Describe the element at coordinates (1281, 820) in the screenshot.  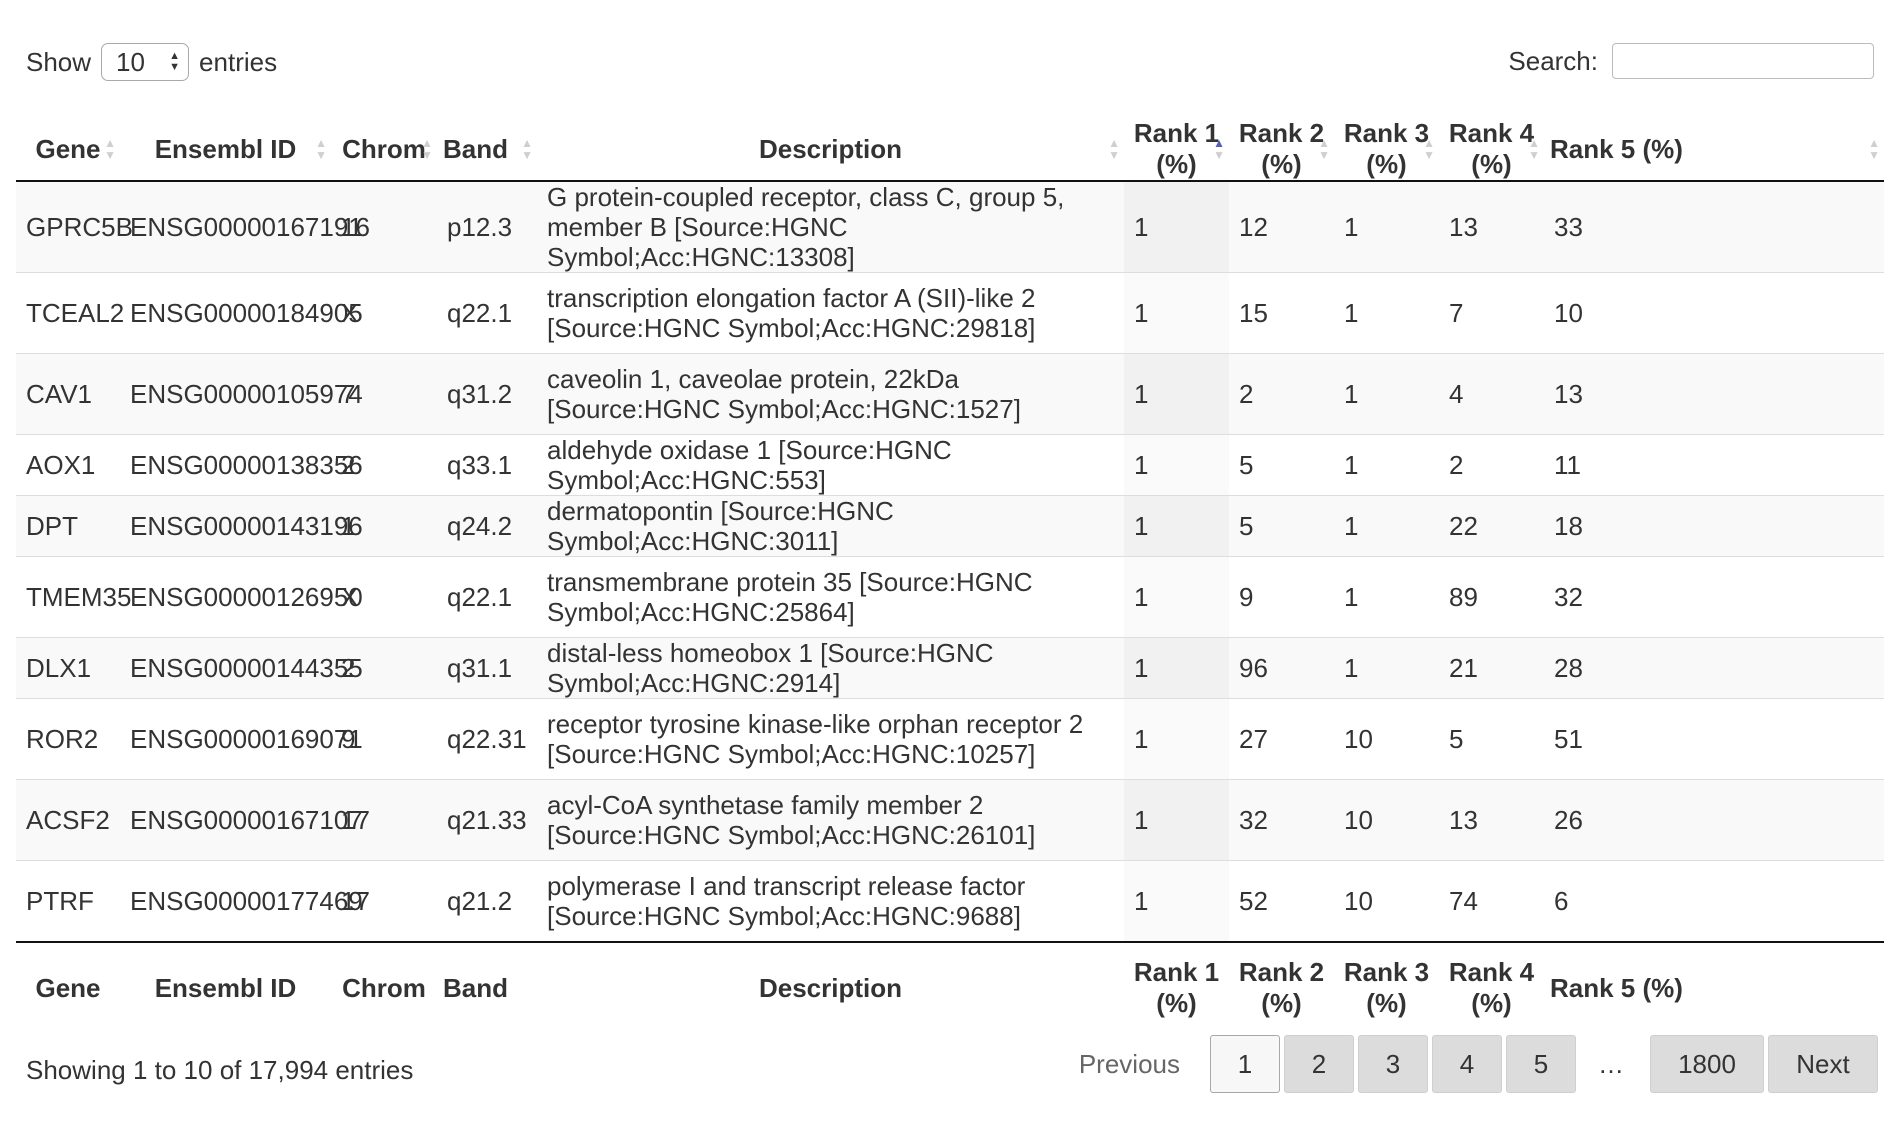
I see `cell-rank-2: 32` at that location.